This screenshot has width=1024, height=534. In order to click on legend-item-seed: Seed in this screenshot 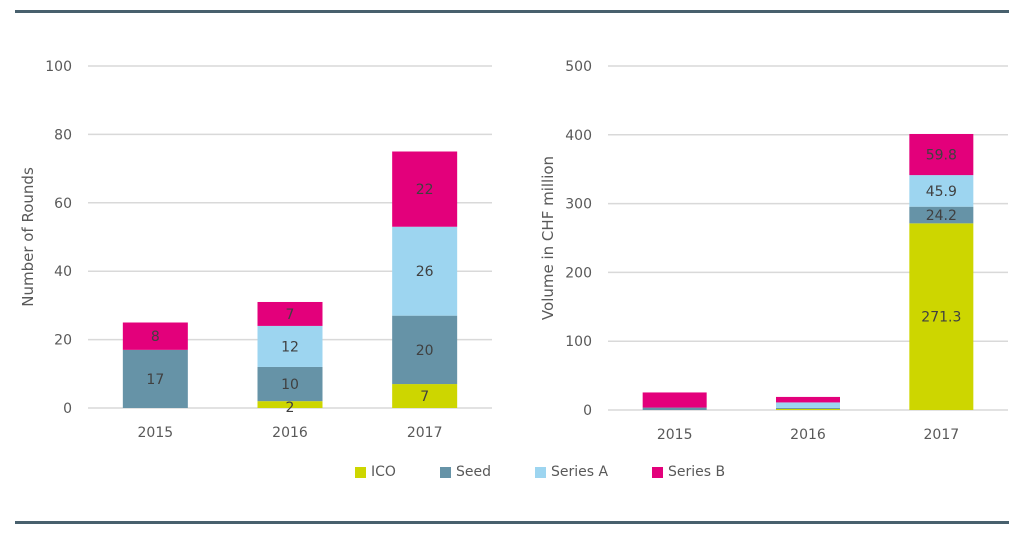, I will do `click(465, 472)`.